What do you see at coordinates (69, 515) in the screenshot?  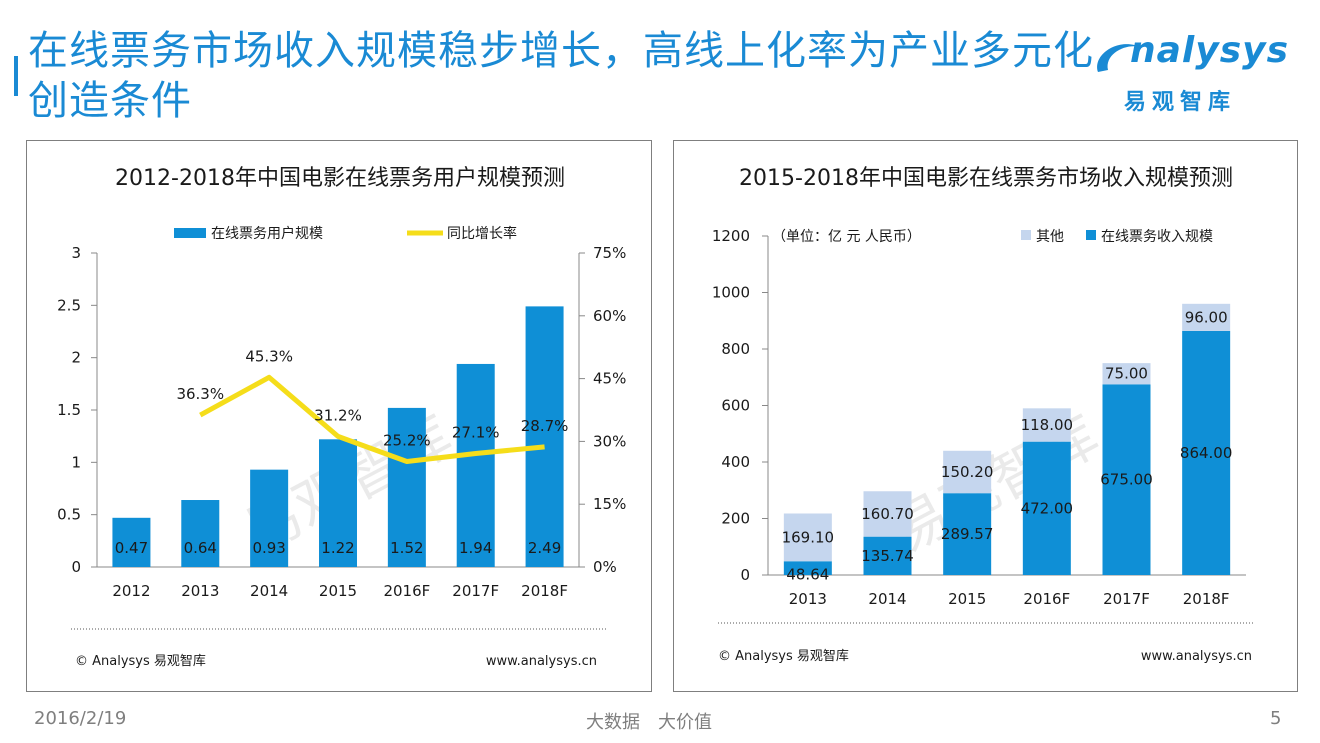 I see `y-tick-label: 0.5` at bounding box center [69, 515].